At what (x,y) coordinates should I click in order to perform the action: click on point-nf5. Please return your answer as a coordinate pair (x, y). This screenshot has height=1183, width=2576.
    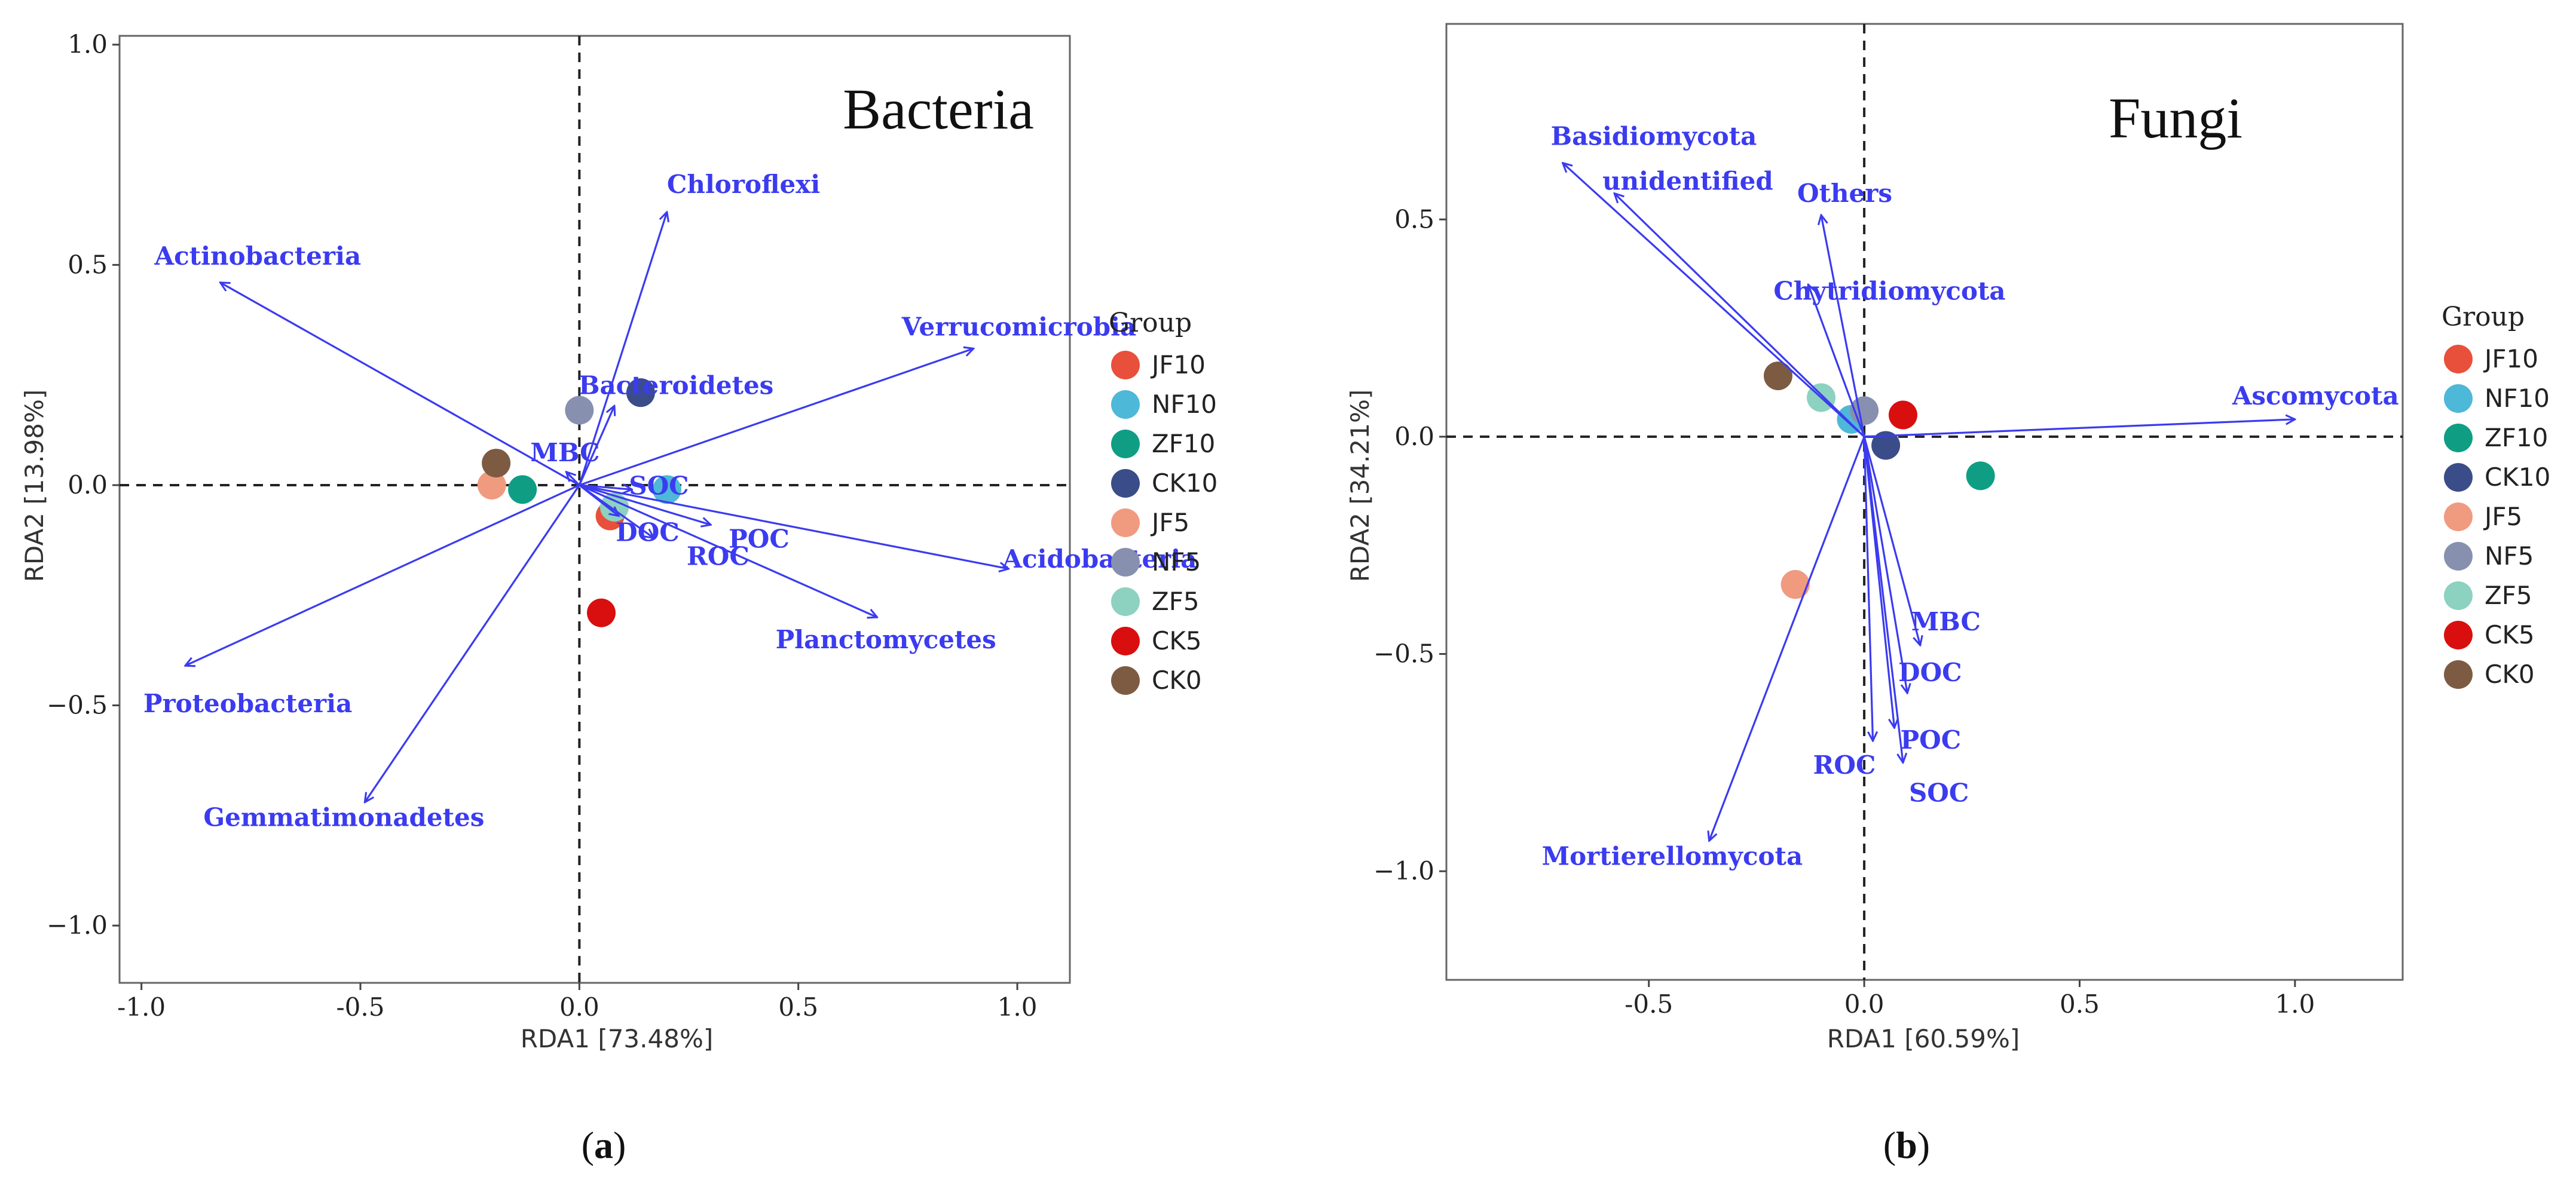
    Looking at the image, I should click on (579, 410).